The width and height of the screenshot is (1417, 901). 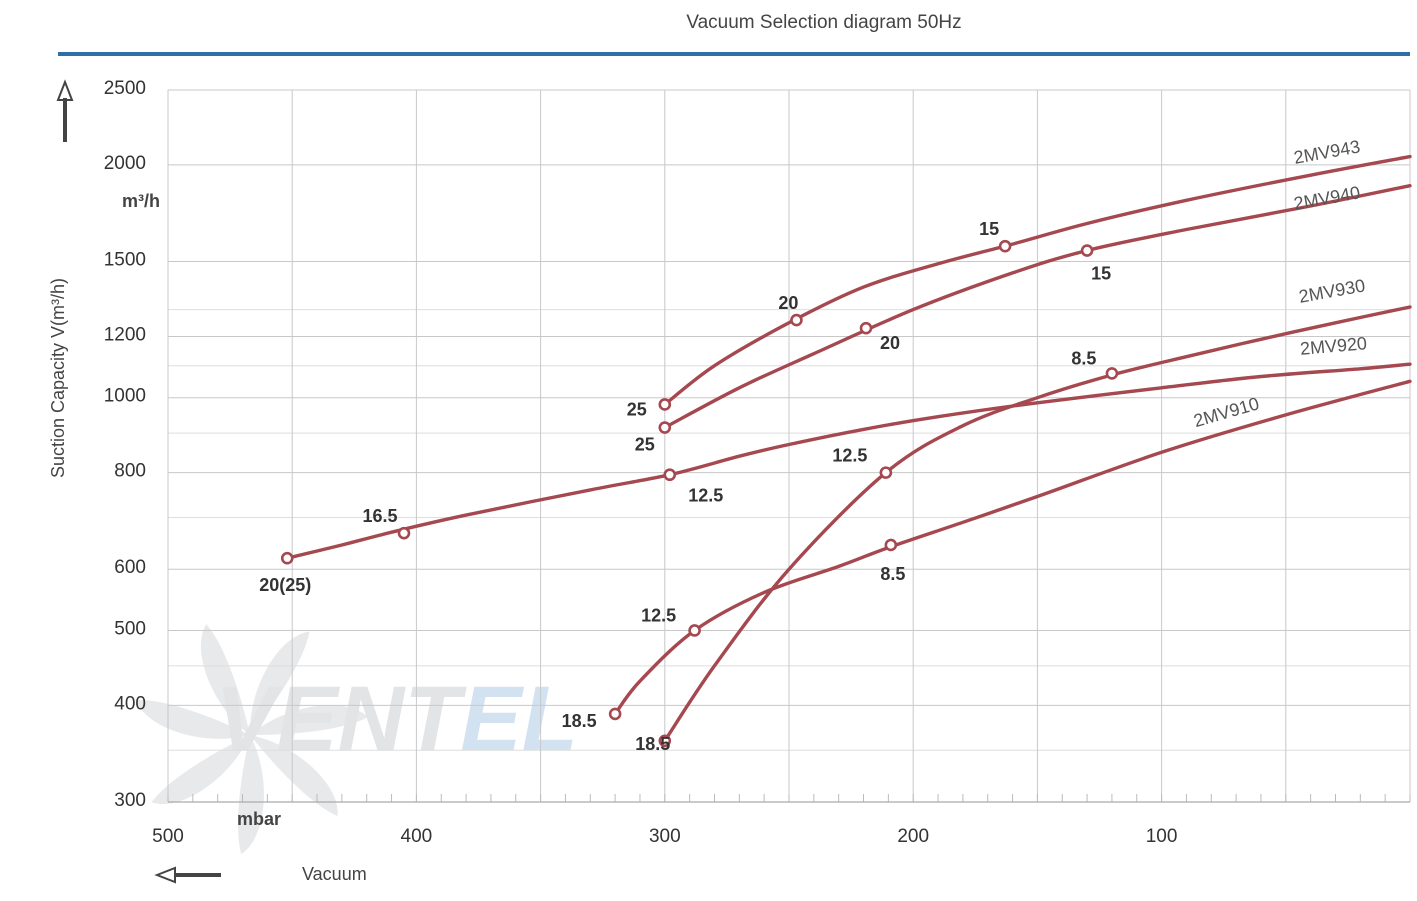 What do you see at coordinates (285, 585) in the screenshot?
I see `point-label: 20(25)` at bounding box center [285, 585].